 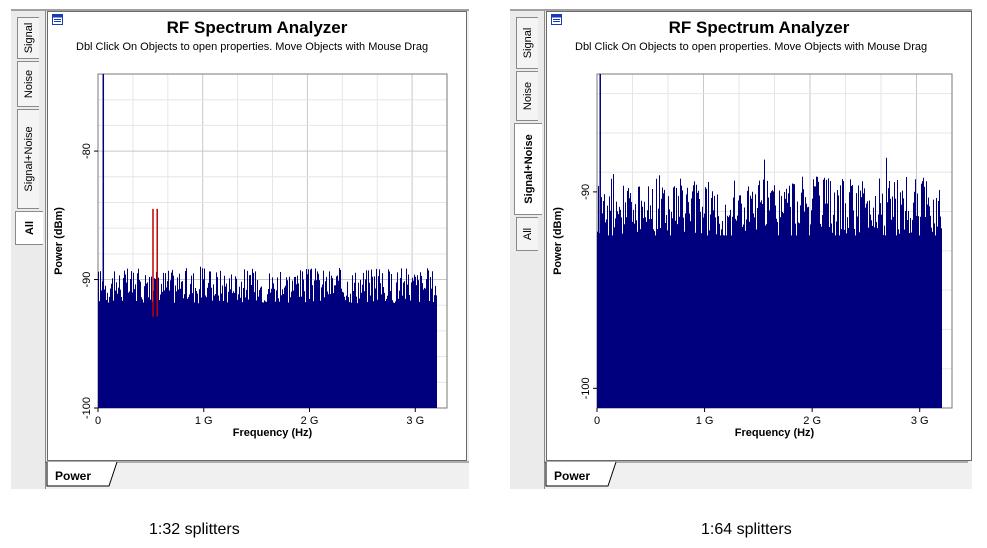 What do you see at coordinates (87, 151) in the screenshot?
I see `y-tick-label: -80` at bounding box center [87, 151].